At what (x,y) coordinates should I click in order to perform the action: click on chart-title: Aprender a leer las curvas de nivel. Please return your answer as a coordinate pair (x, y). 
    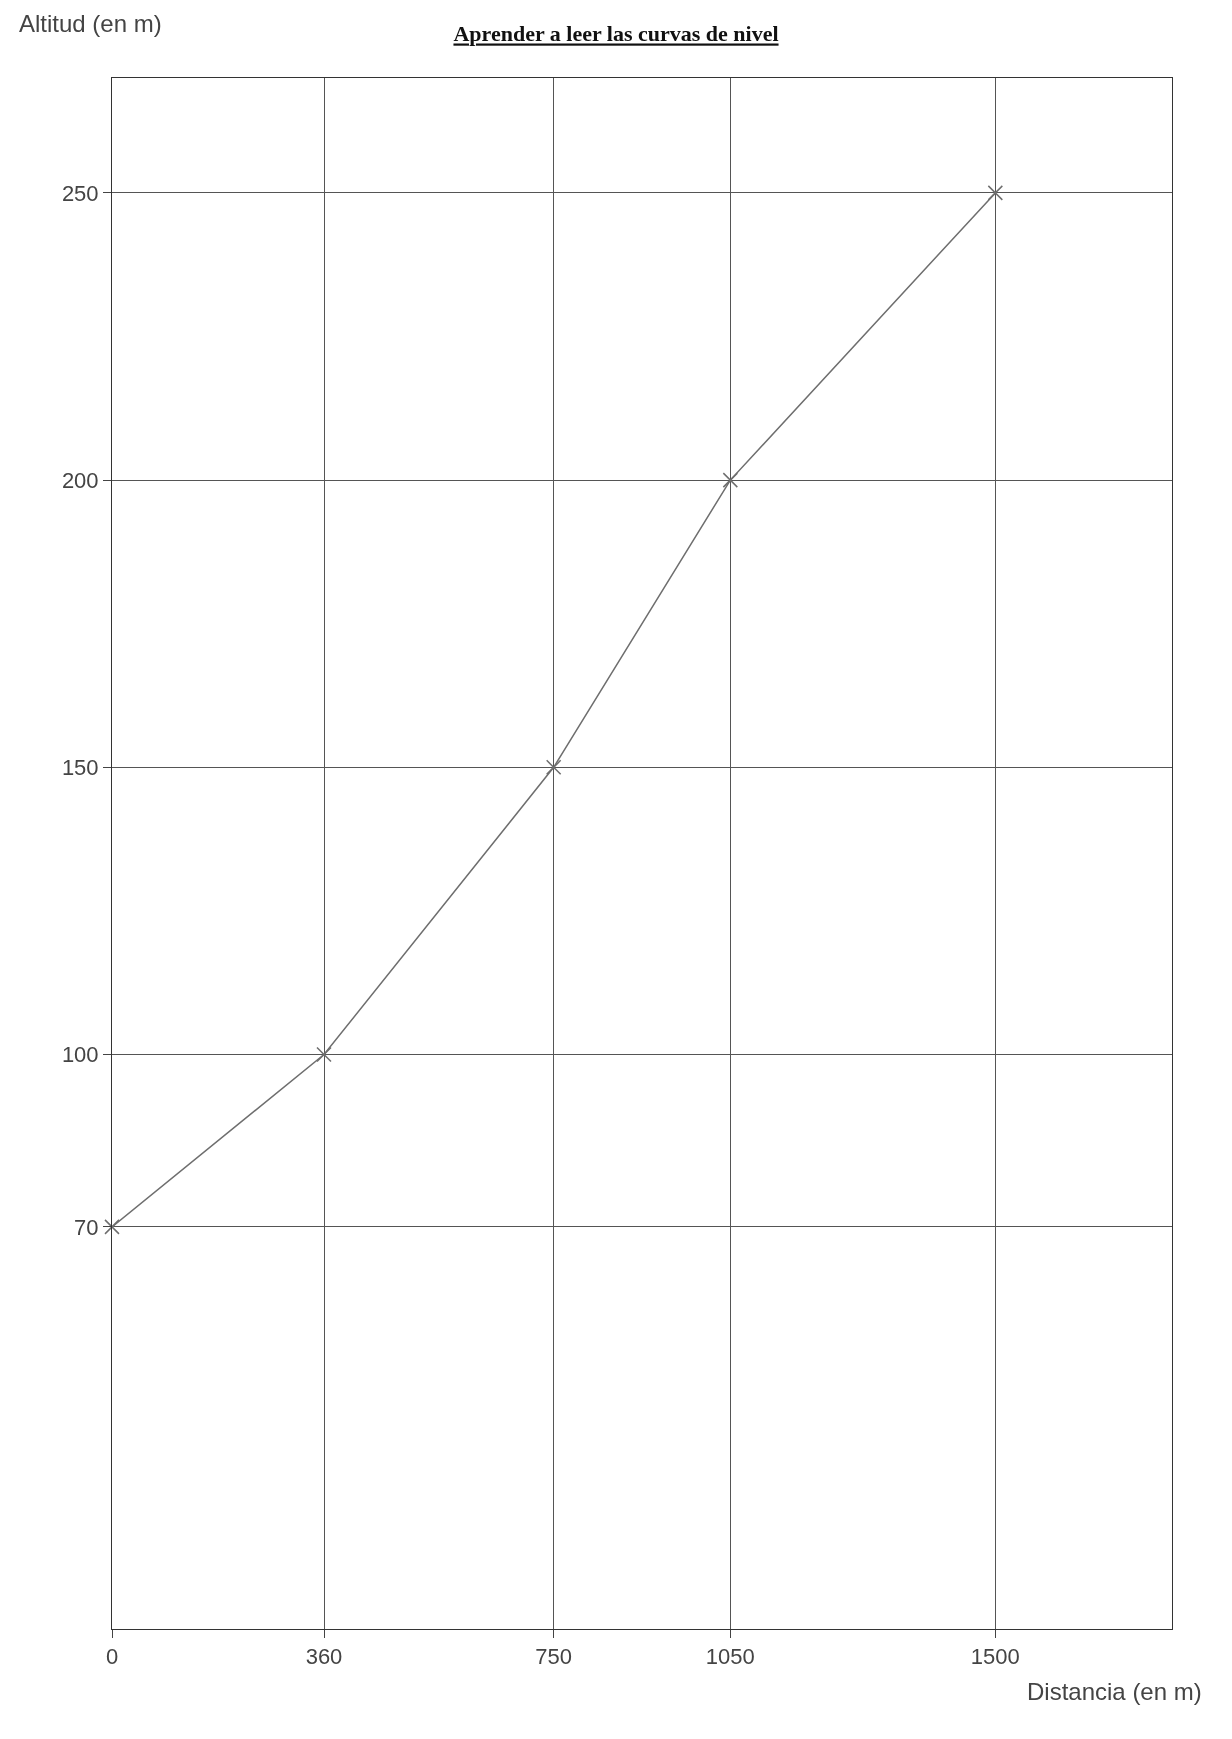
    Looking at the image, I should click on (616, 34).